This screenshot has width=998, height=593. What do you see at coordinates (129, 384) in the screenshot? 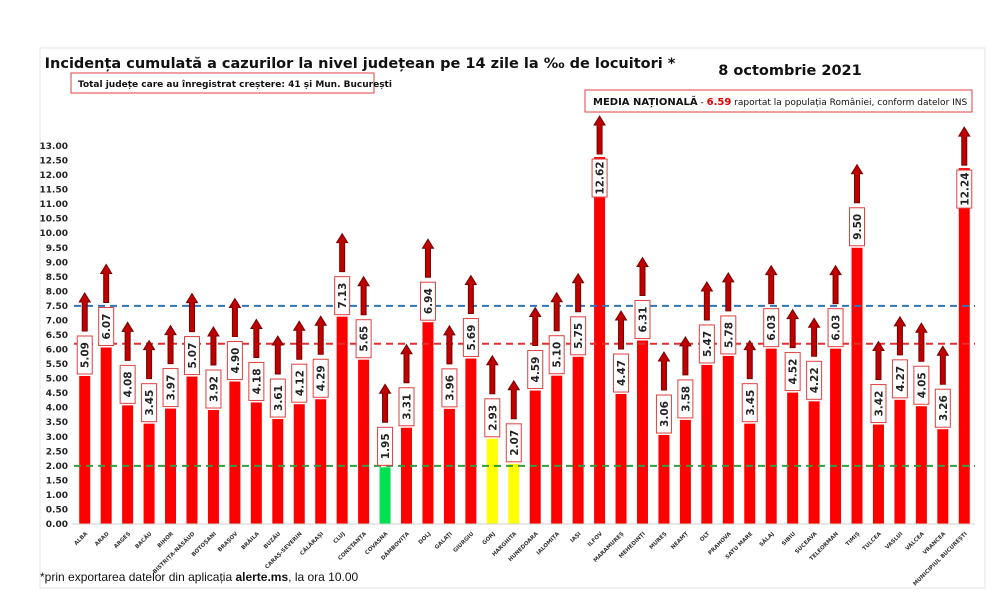
I see `data-label: 4.08` at bounding box center [129, 384].